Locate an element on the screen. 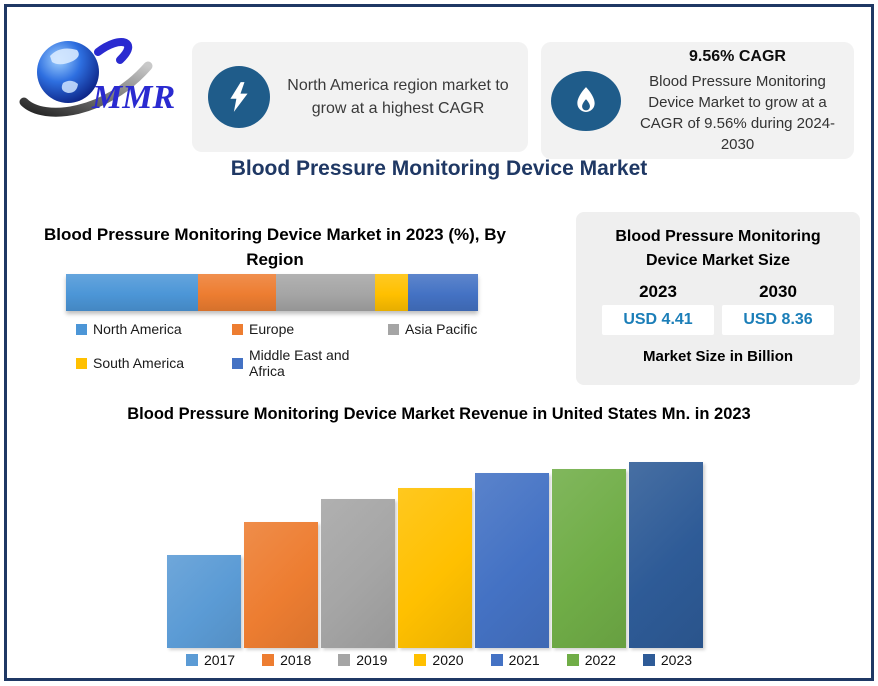  mmr-logo: MMR is located at coordinates (105, 75).